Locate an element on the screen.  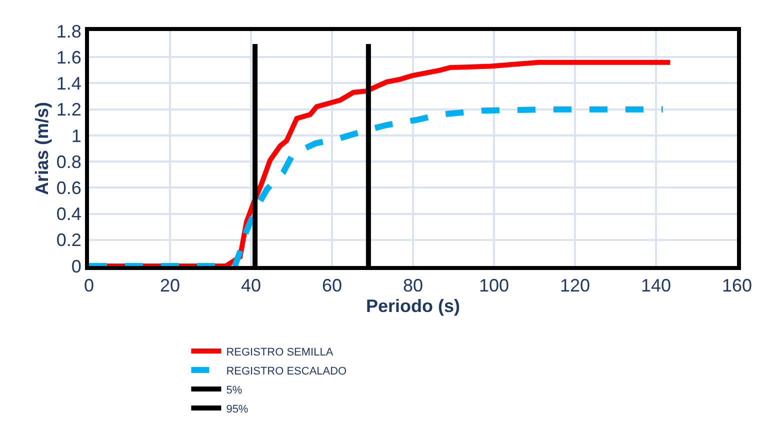
x-tick-label: 60 is located at coordinates (332, 286).